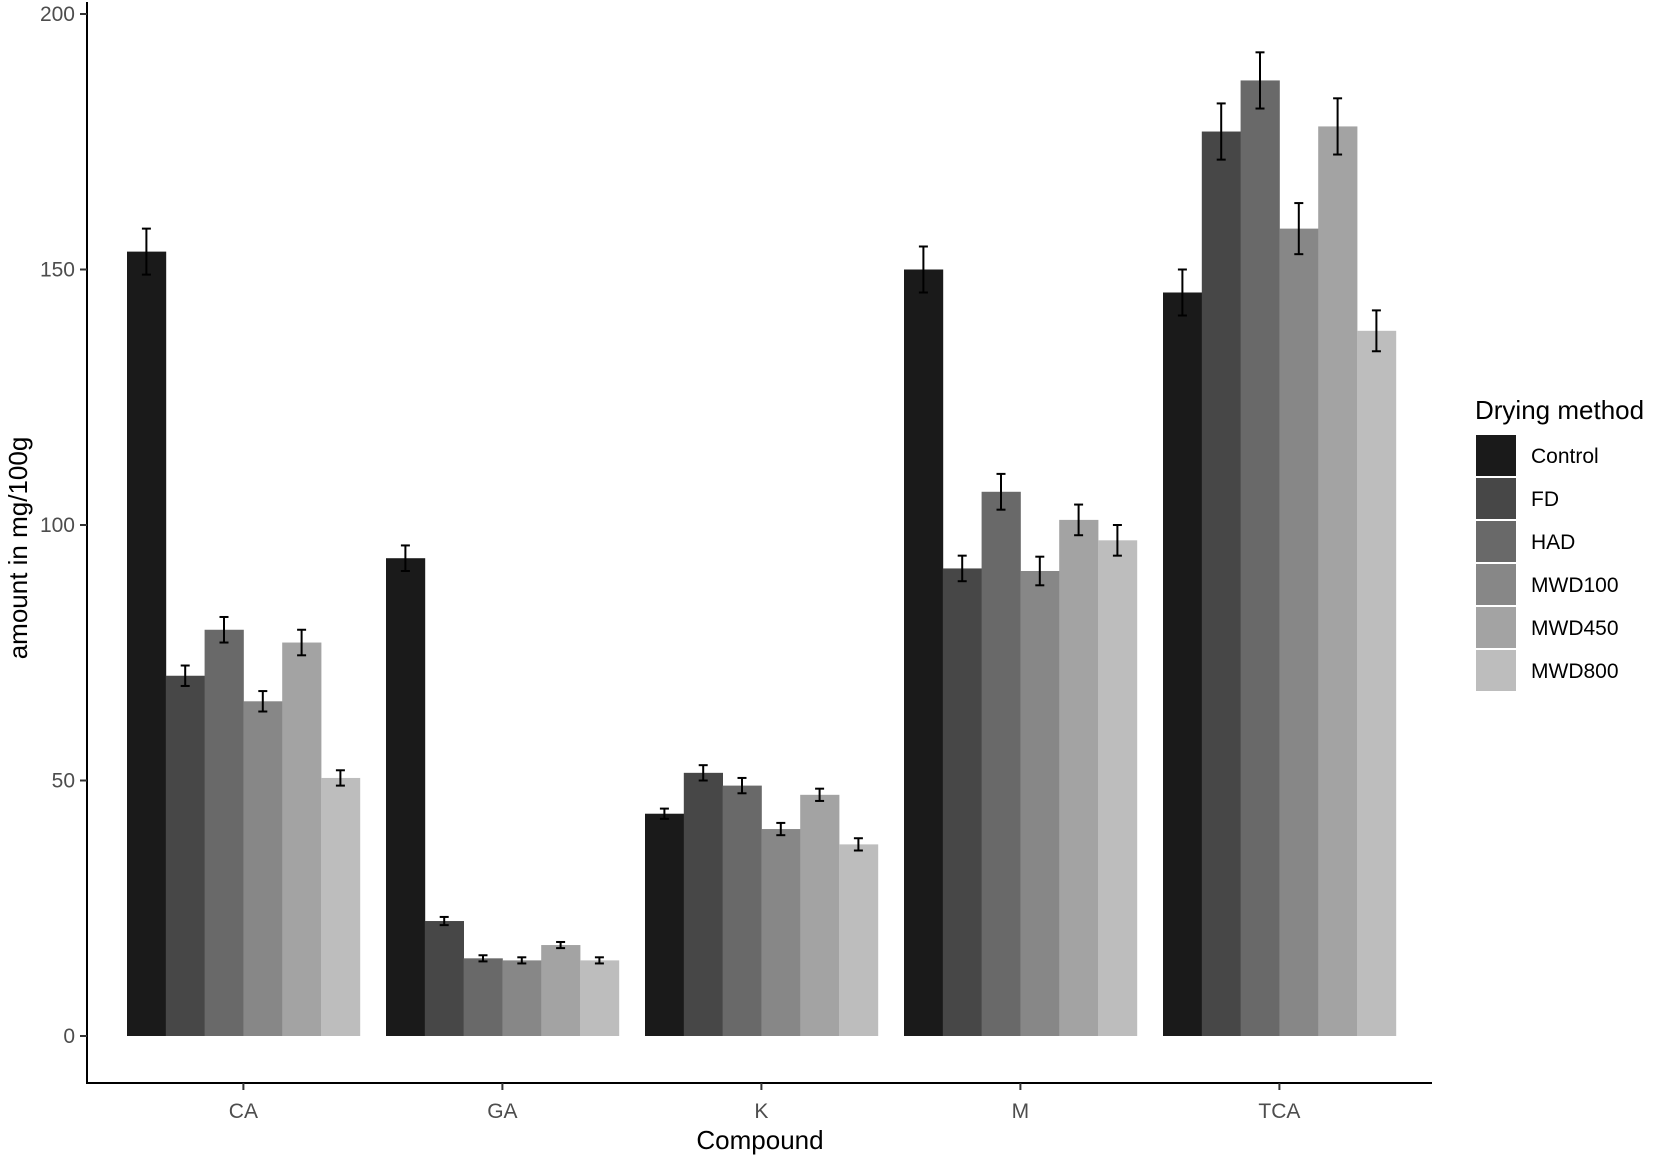 This screenshot has width=1654, height=1157. What do you see at coordinates (561, 990) in the screenshot?
I see `bar-ga-mwd450` at bounding box center [561, 990].